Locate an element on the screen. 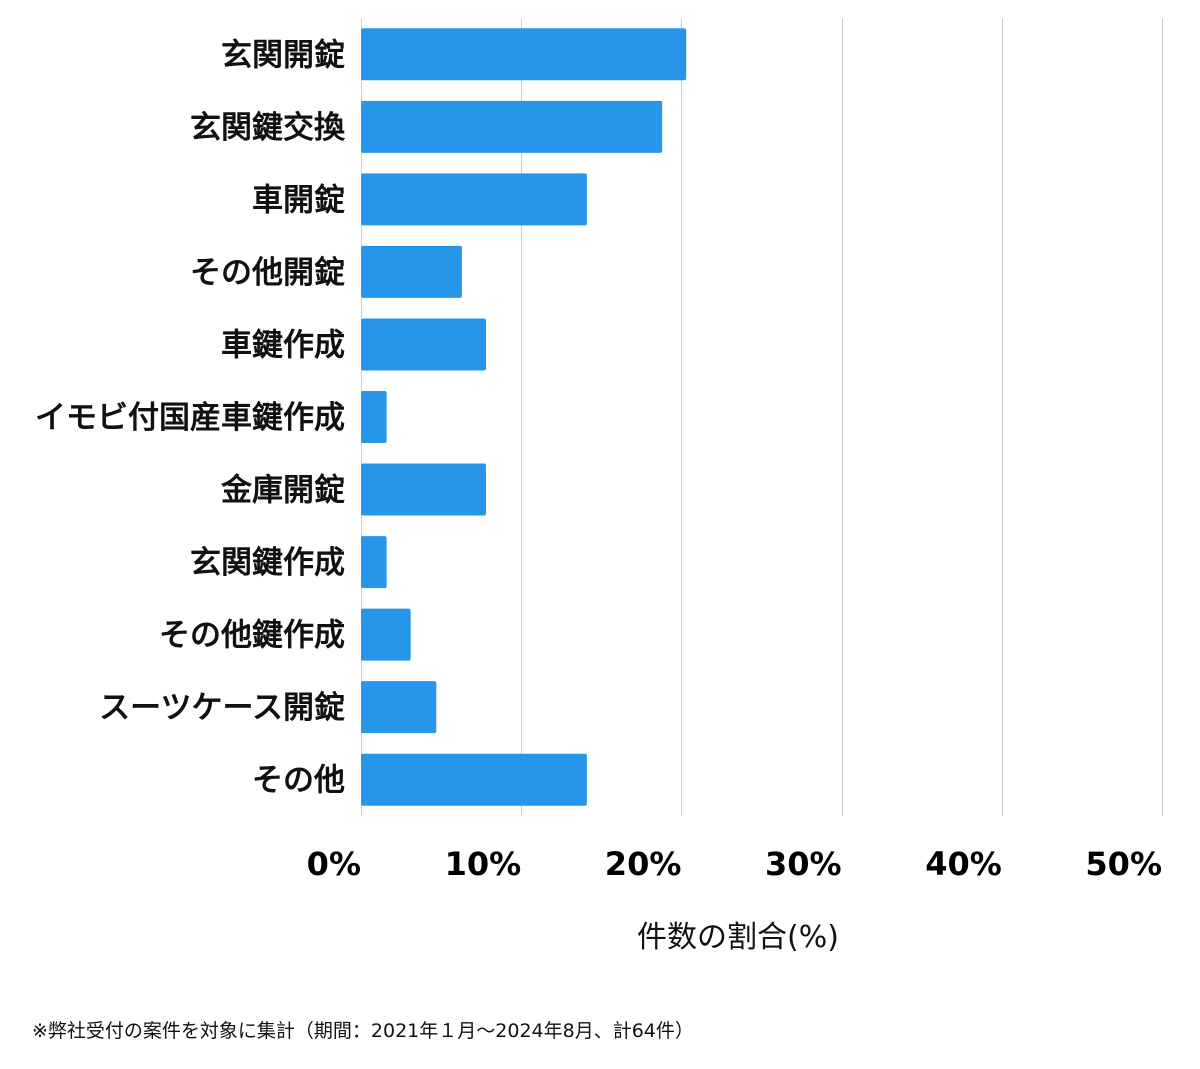 This screenshot has height=1069, width=1200. category-label: イモビ付国産車鍵作成 is located at coordinates (190, 418).